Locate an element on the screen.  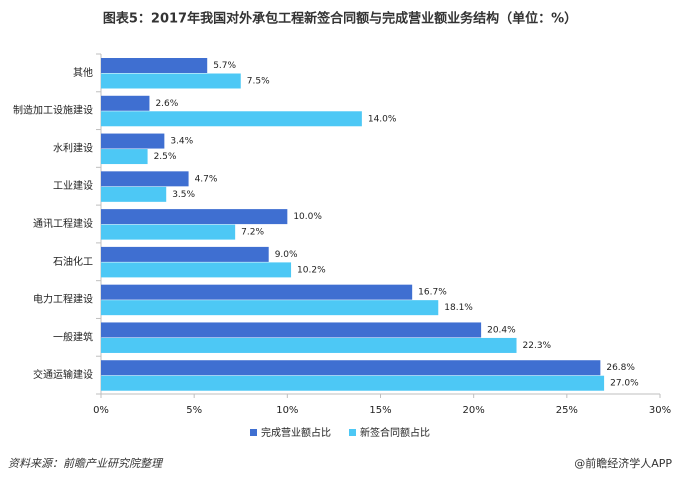
value-label: 7.2% is located at coordinates (252, 233).